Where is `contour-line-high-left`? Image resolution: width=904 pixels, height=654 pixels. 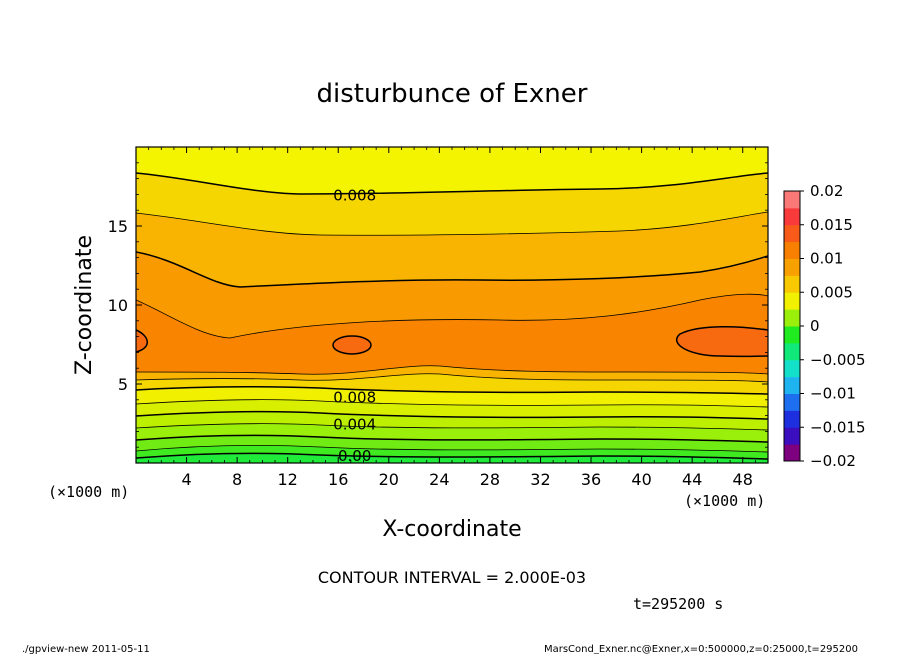
contour-line-high-left is located at coordinates (142, 341).